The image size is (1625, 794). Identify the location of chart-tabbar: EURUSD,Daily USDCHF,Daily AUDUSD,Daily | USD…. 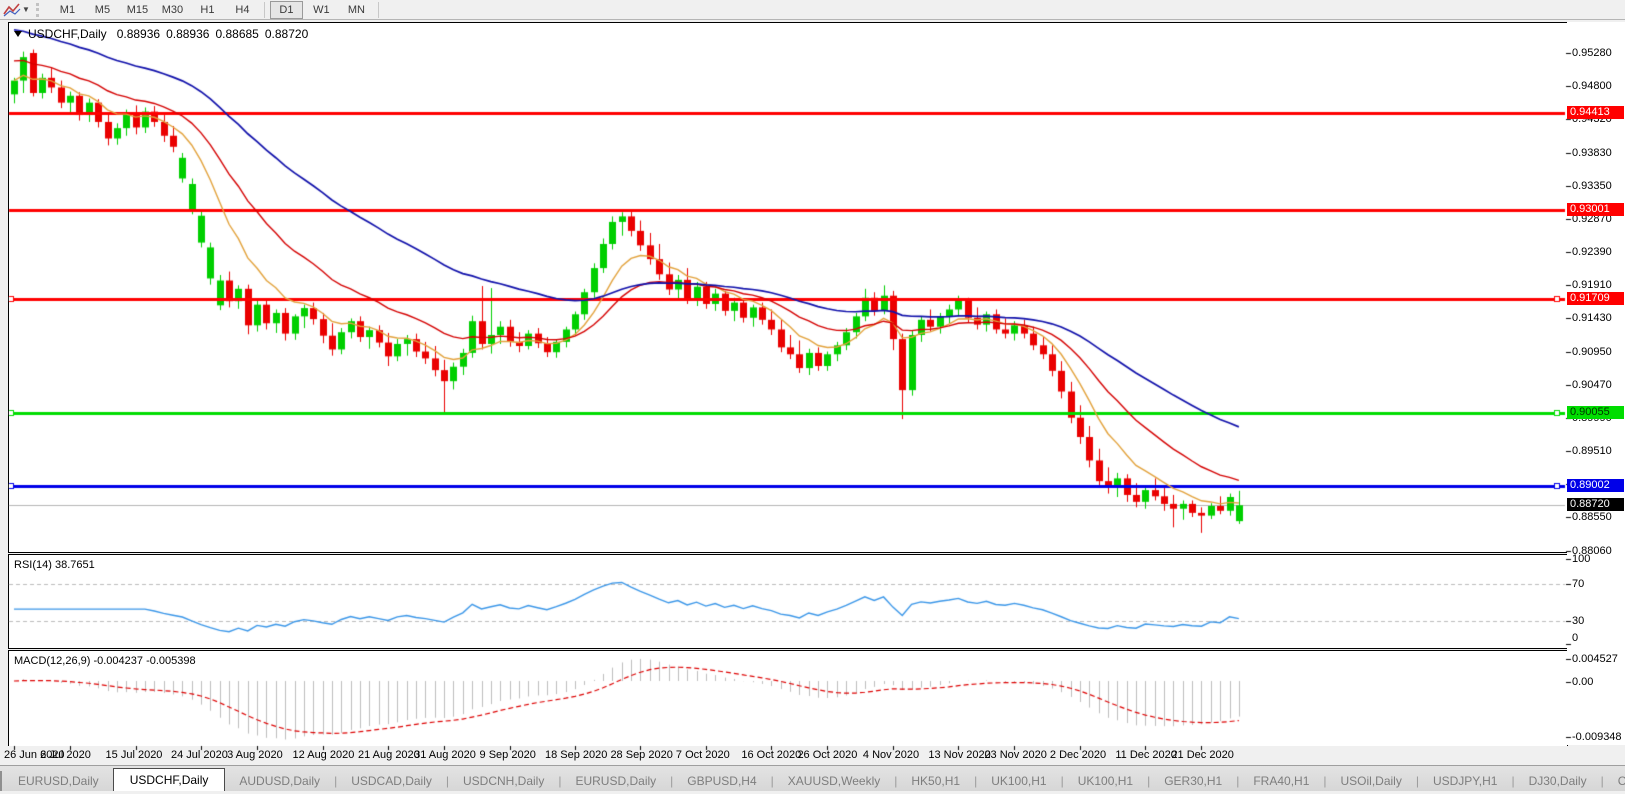
(812, 778).